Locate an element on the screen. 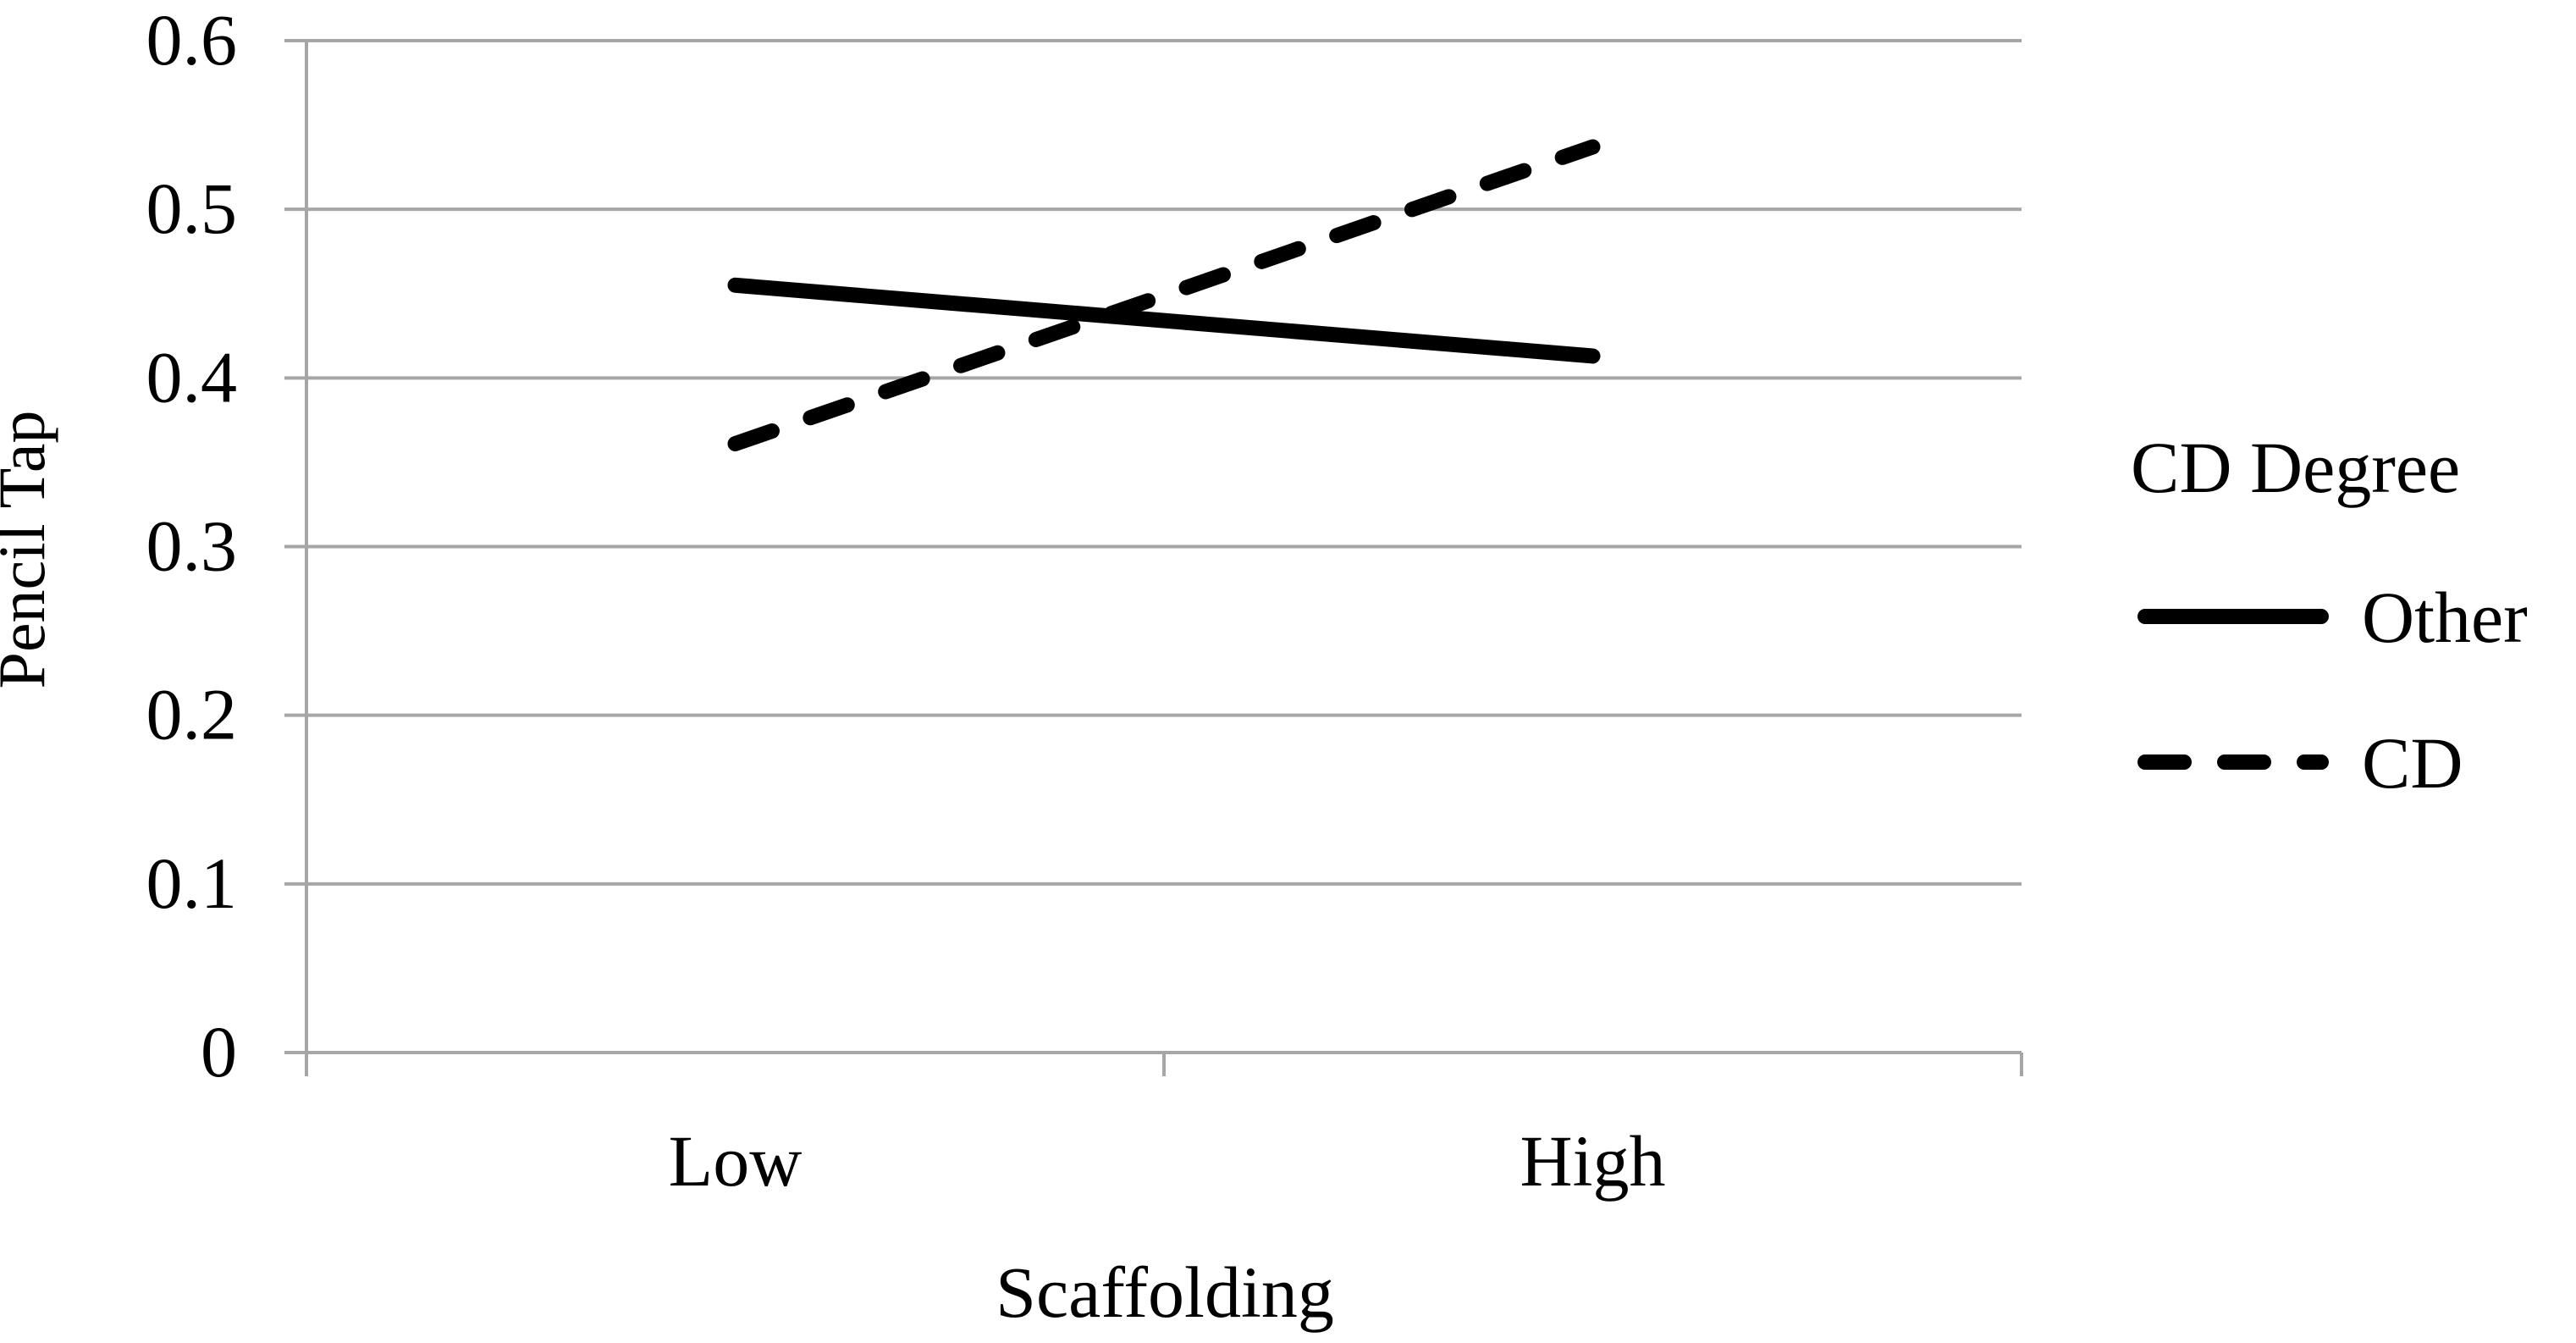 This screenshot has width=2576, height=1343. x-tick-label: Low is located at coordinates (736, 1161).